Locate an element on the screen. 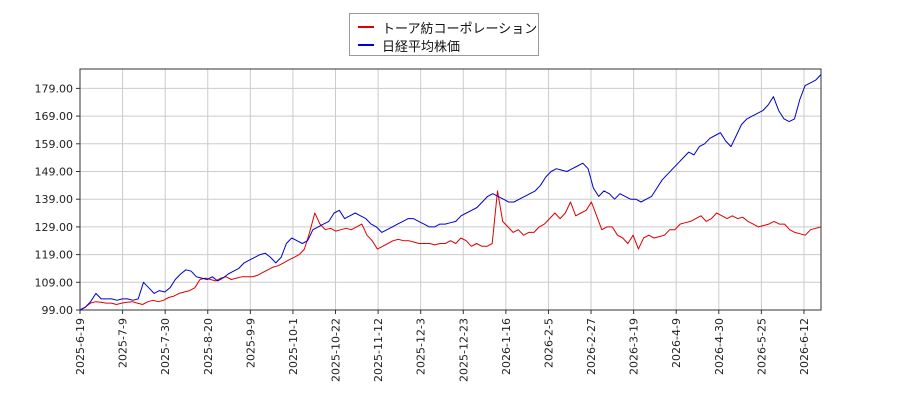 This screenshot has height=400, width=900. y-tick-label: 179.00 is located at coordinates (54, 88).